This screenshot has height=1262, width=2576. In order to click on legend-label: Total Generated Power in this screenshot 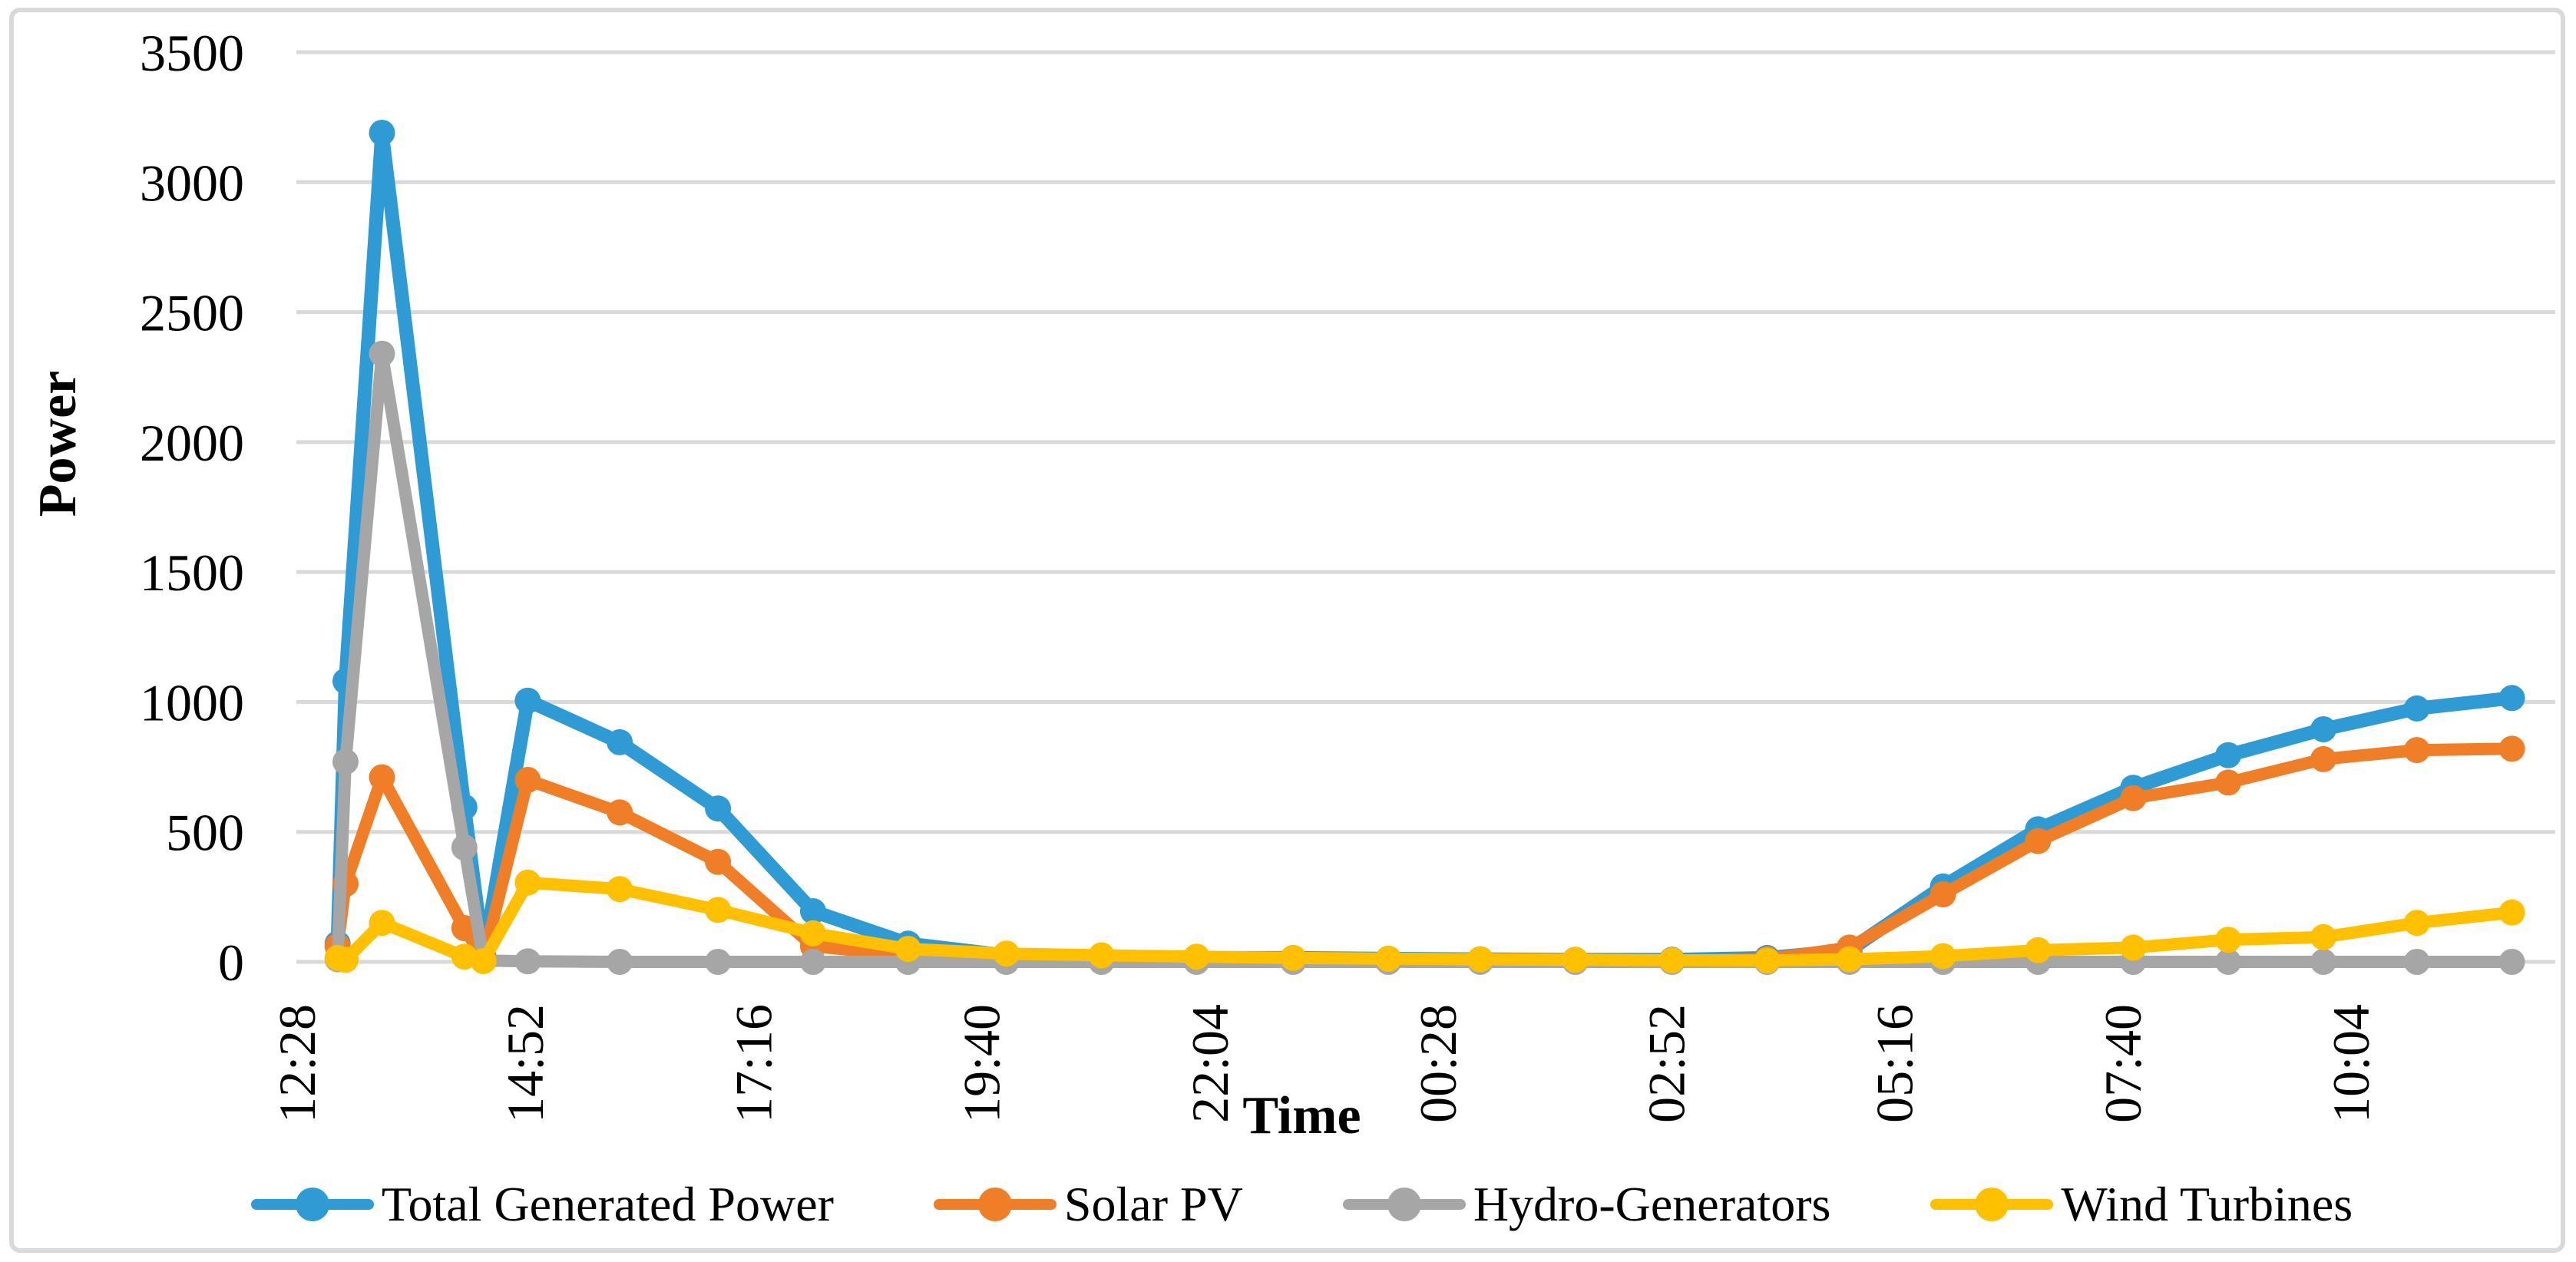, I will do `click(607, 1204)`.